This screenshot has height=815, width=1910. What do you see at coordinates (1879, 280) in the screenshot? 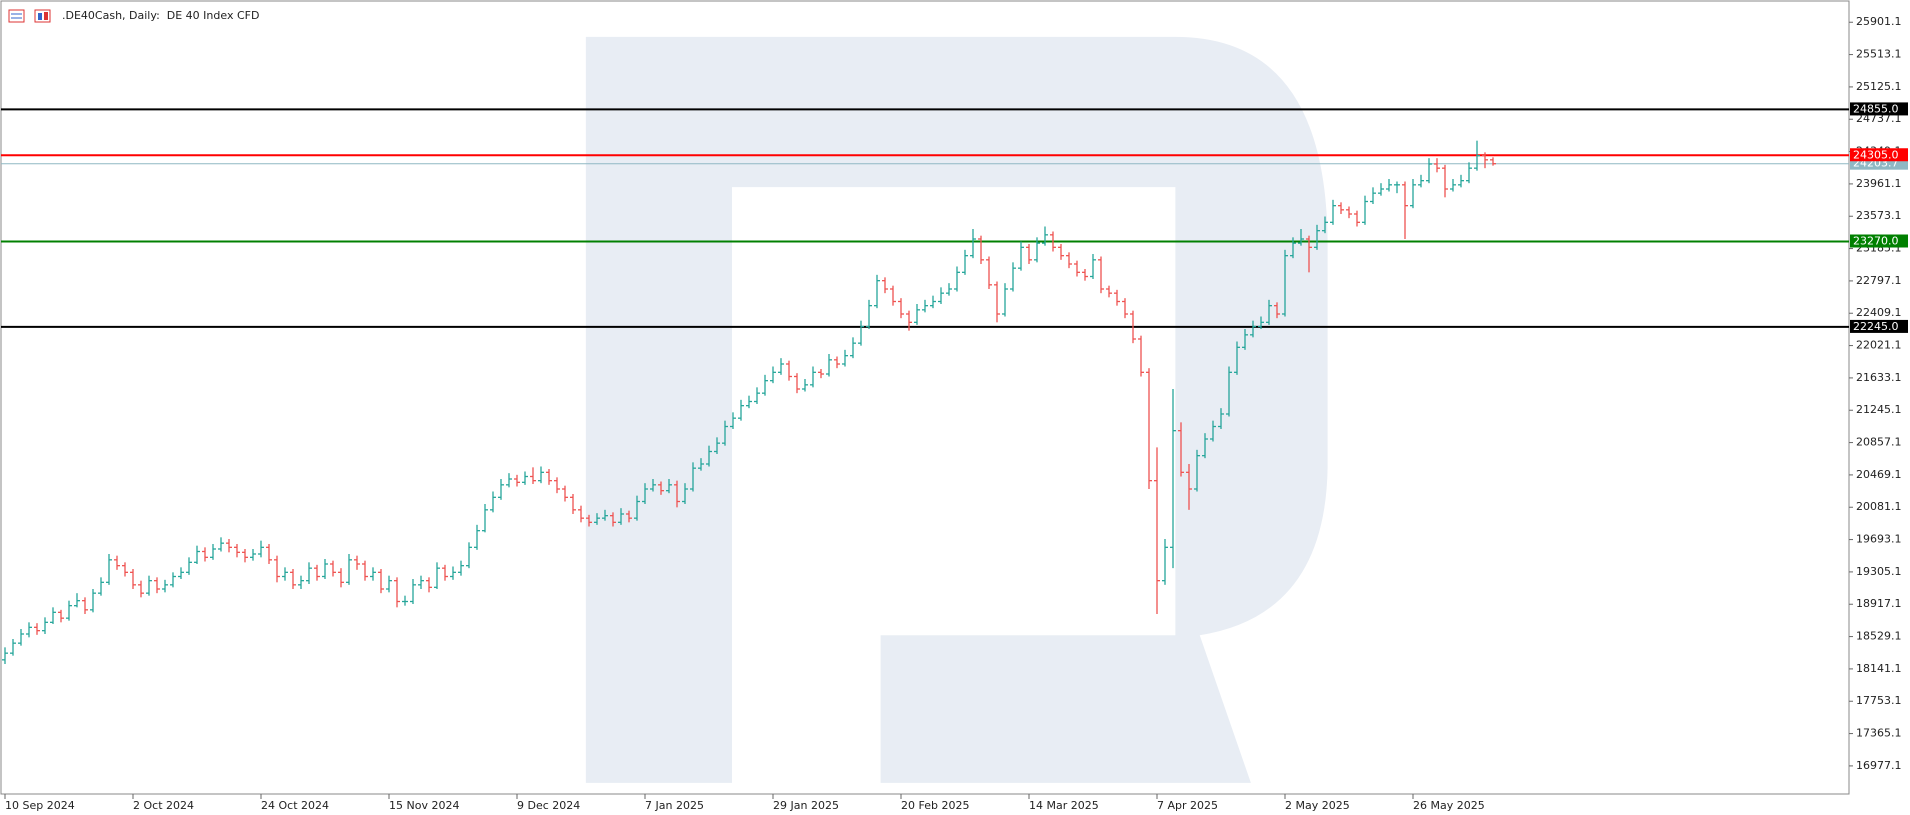
I see `y-tick-label: 22797.1` at bounding box center [1879, 280].